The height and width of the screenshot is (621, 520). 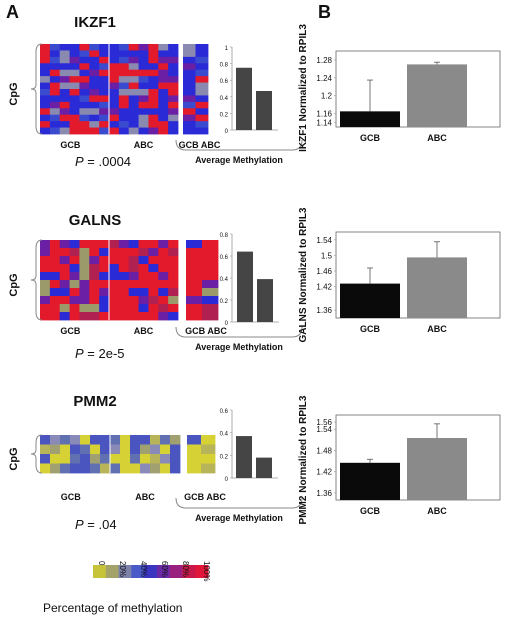 I want to click on avg-methylation-caption: Average Methylation, so click(x=239, y=160).